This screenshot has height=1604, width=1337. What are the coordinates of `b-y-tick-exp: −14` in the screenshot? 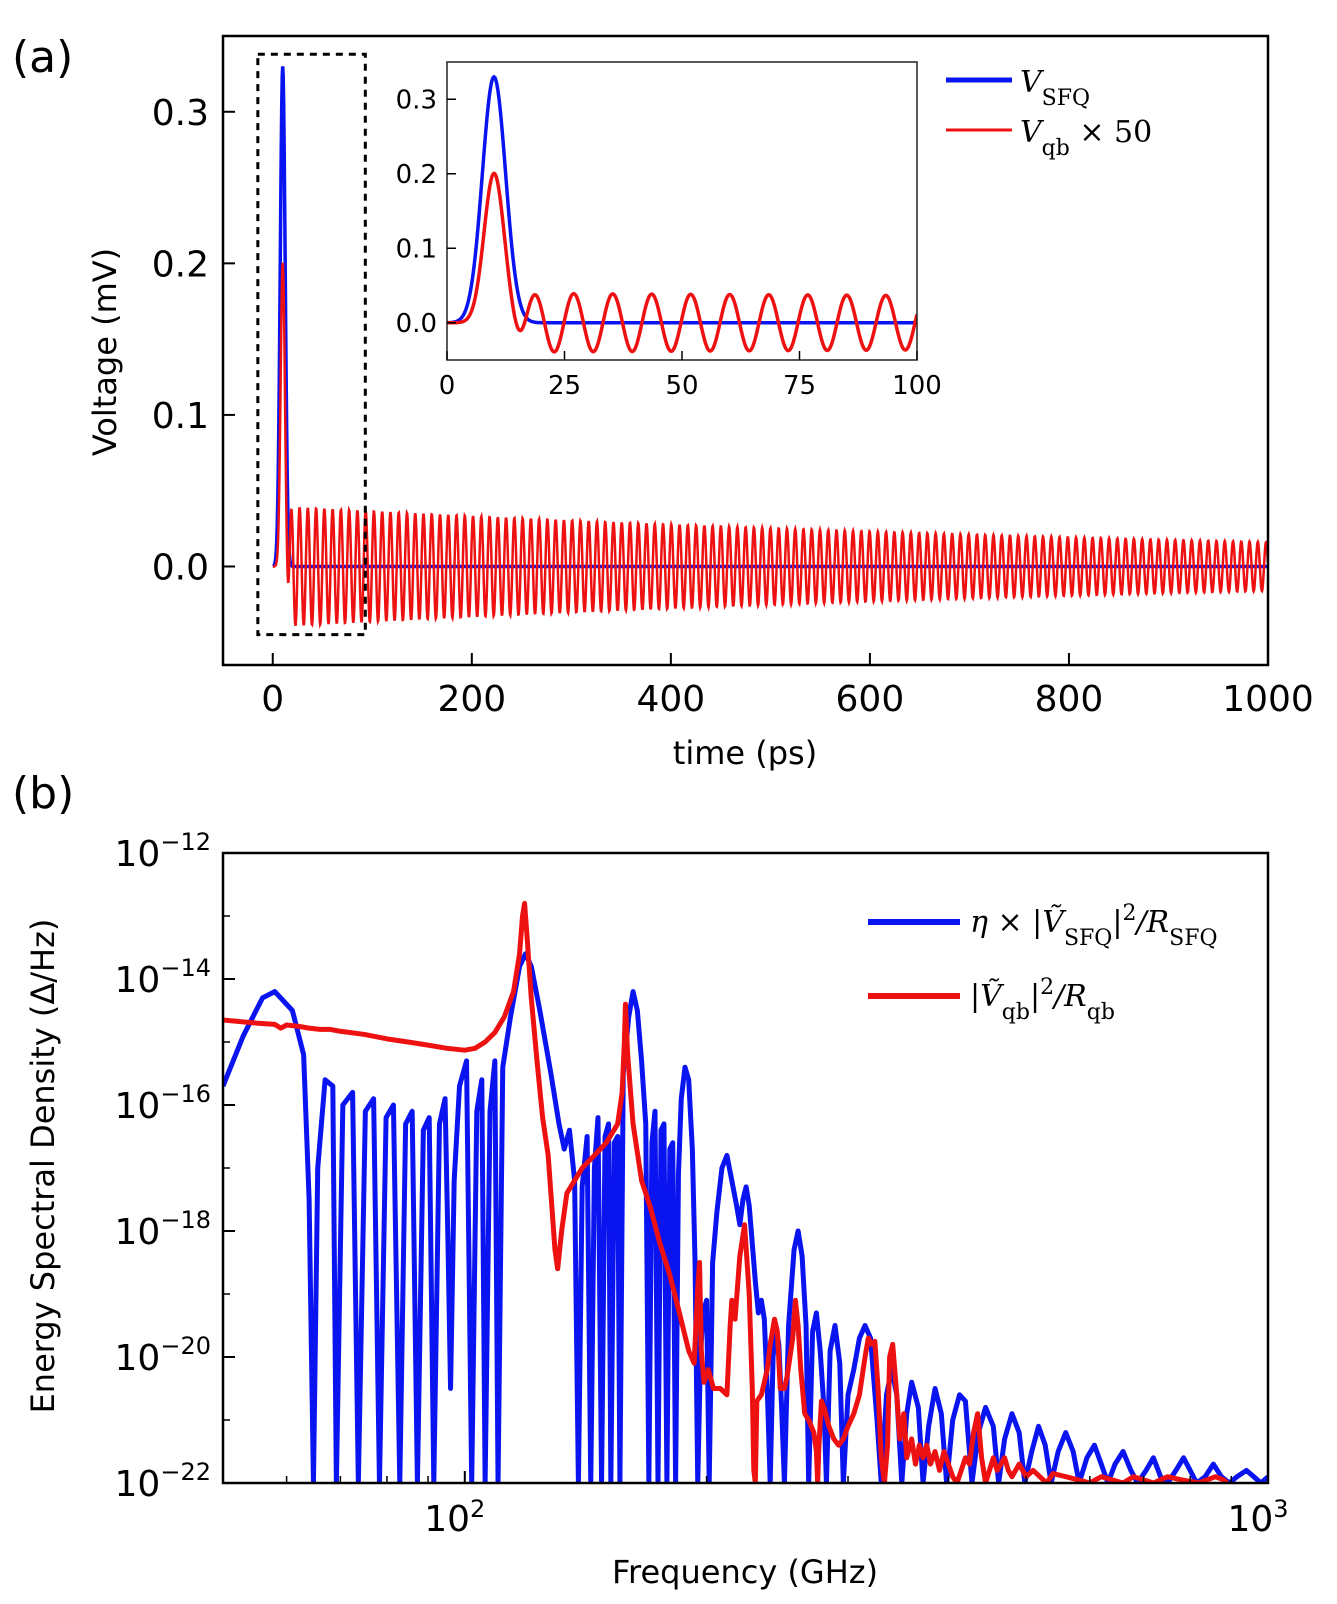 It's located at (185, 968).